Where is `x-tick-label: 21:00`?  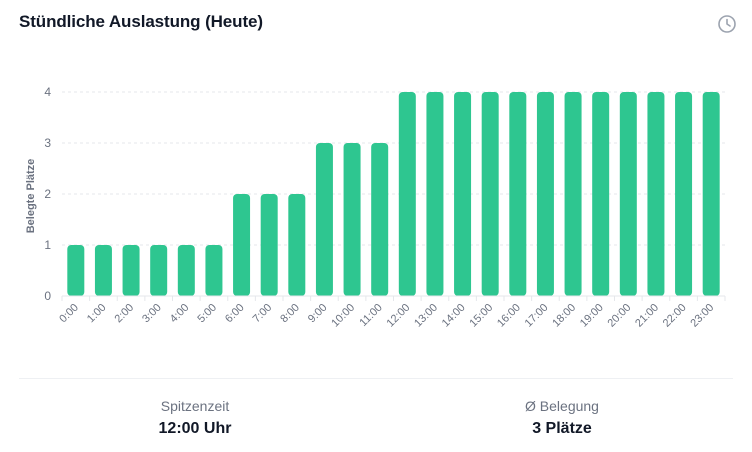 x-tick-label: 21:00 is located at coordinates (647, 316).